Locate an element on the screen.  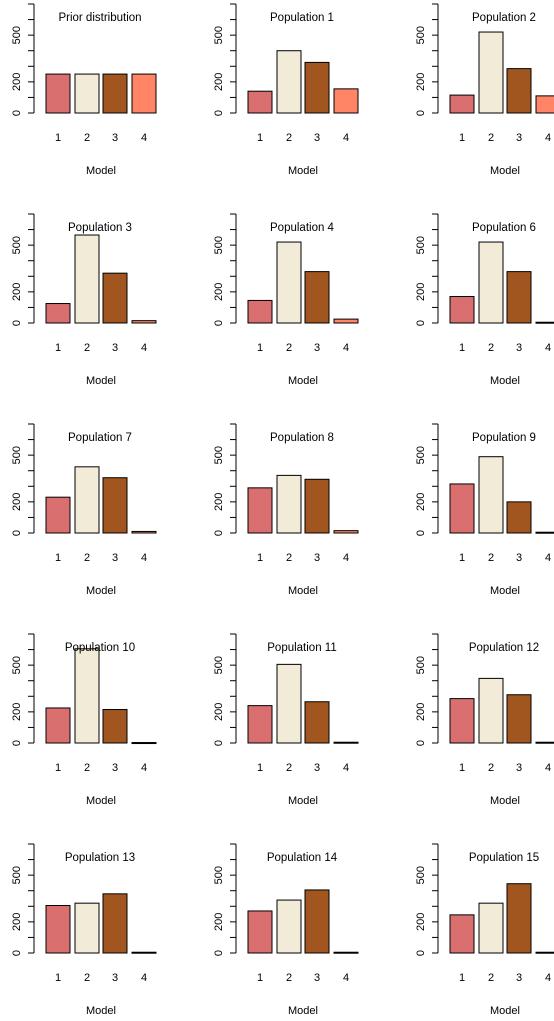
chart-panel: 0 200 500 1 2 3 4 Model Population 12 is located at coordinates (484, 720).